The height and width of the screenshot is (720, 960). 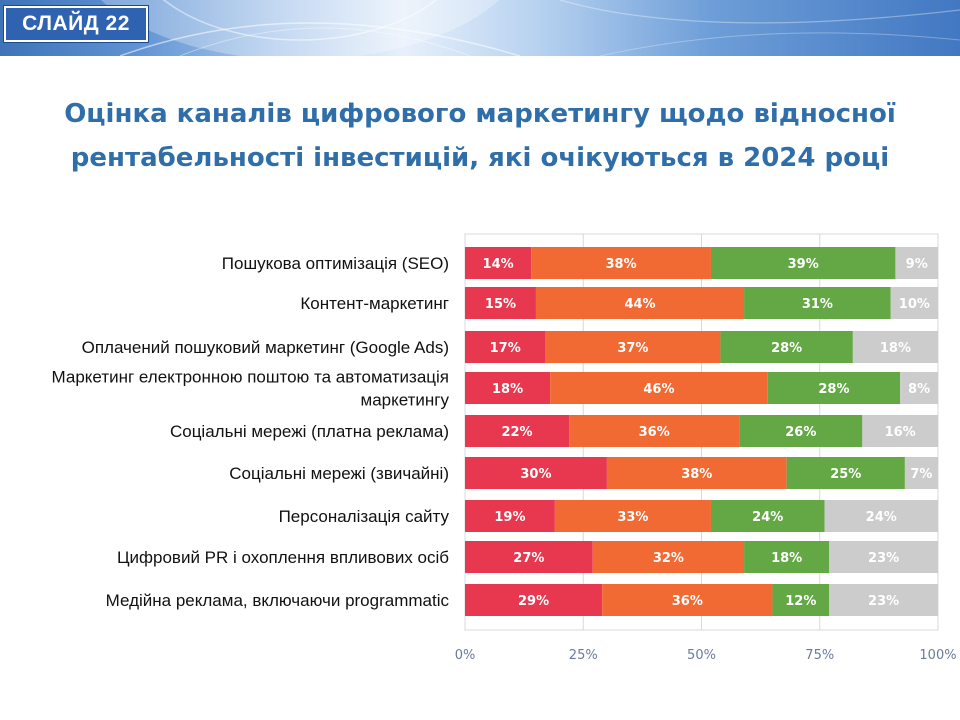 What do you see at coordinates (819, 655) in the screenshot?
I see `x-tick-label: 75%` at bounding box center [819, 655].